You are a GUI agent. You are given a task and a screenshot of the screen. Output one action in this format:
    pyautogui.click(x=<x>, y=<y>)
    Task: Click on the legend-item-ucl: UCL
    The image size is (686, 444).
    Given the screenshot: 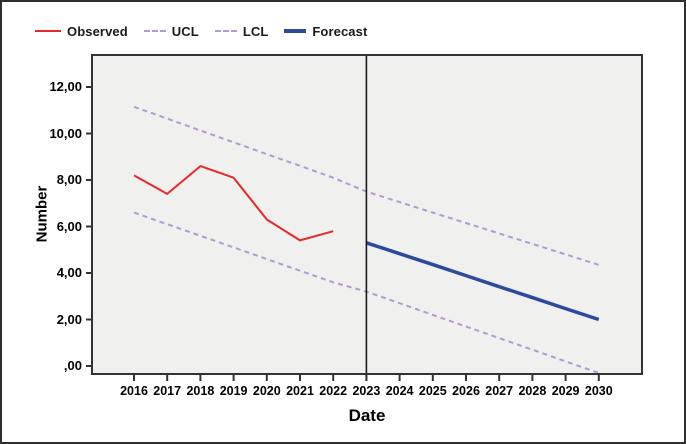 What is the action you would take?
    pyautogui.click(x=171, y=31)
    